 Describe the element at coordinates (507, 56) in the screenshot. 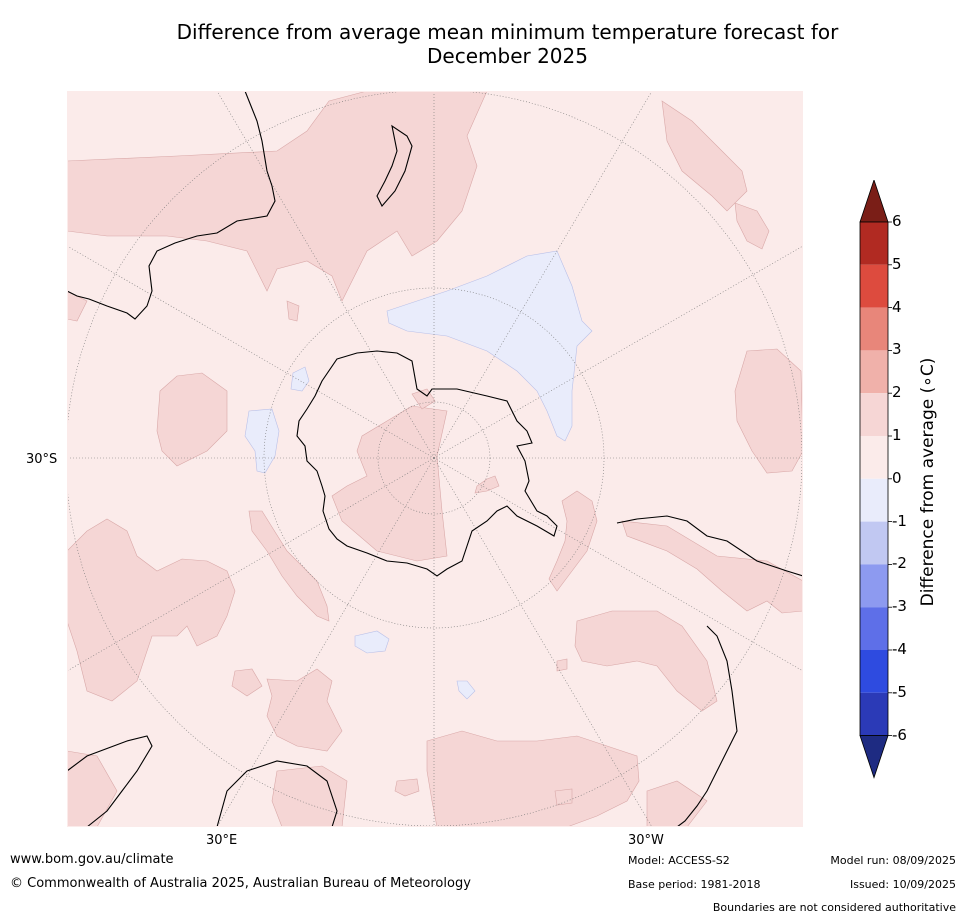

I see `map-title-line-2: December 2025` at that location.